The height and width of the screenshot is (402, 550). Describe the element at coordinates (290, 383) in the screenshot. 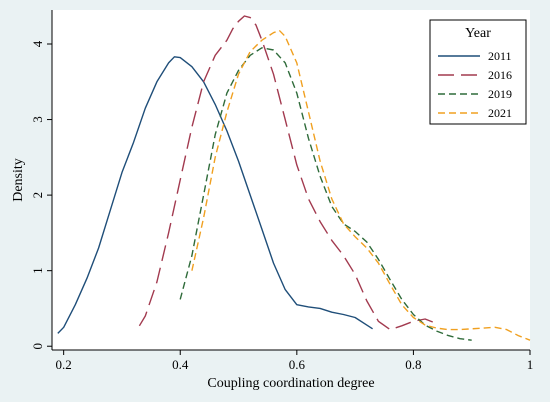

I see `x-axis-title: Coupling coordination degree` at that location.